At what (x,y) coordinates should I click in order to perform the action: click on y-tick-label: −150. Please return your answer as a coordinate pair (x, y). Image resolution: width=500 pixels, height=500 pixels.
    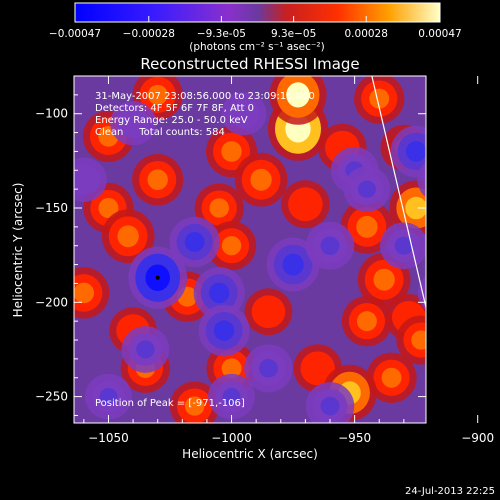
    Looking at the image, I should click on (51, 208).